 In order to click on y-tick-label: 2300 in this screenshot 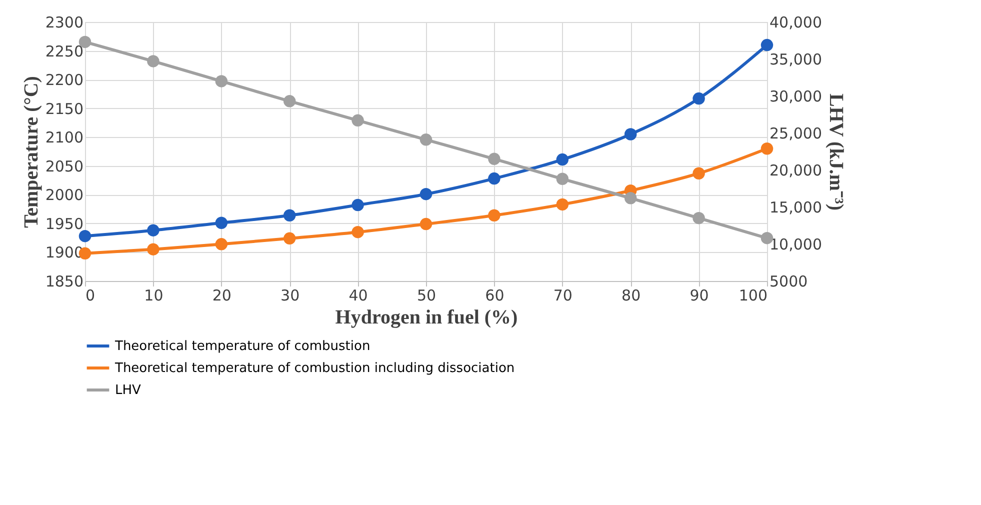, I will do `click(64, 23)`.